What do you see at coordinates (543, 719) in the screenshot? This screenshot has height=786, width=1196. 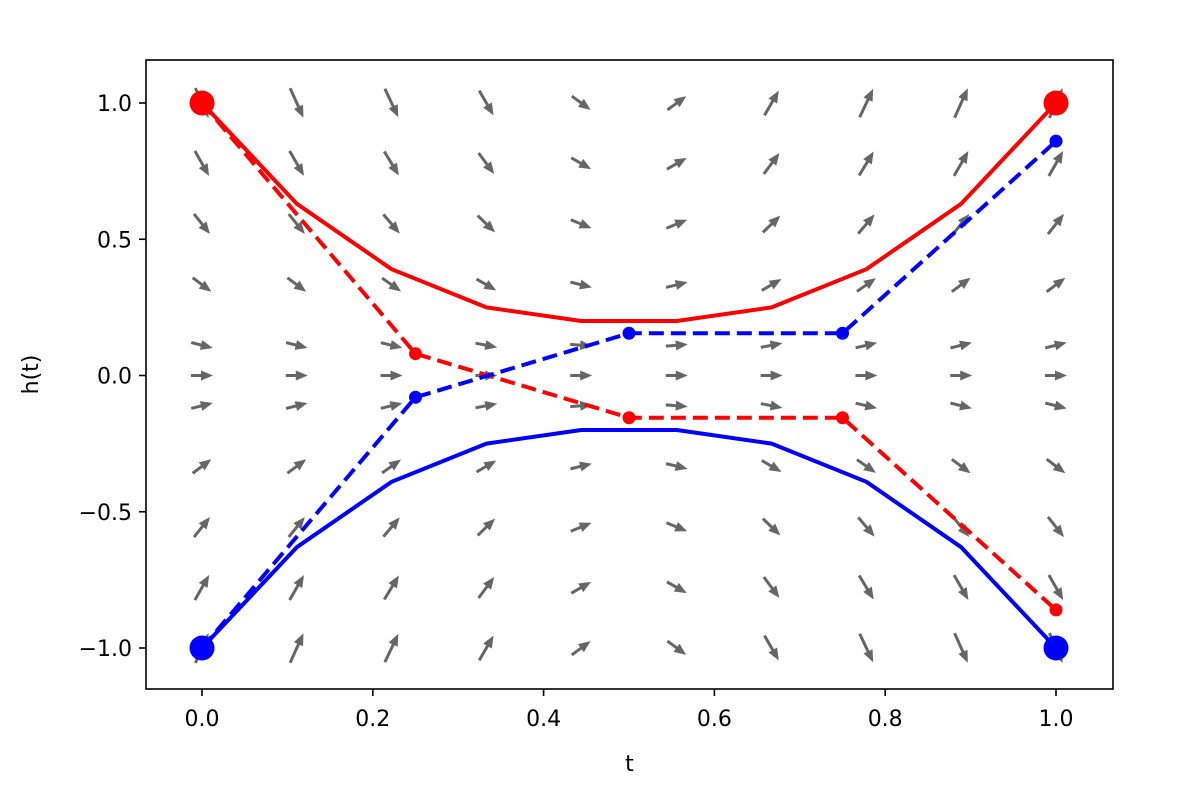 I see `x-tick-label: 0.4` at bounding box center [543, 719].